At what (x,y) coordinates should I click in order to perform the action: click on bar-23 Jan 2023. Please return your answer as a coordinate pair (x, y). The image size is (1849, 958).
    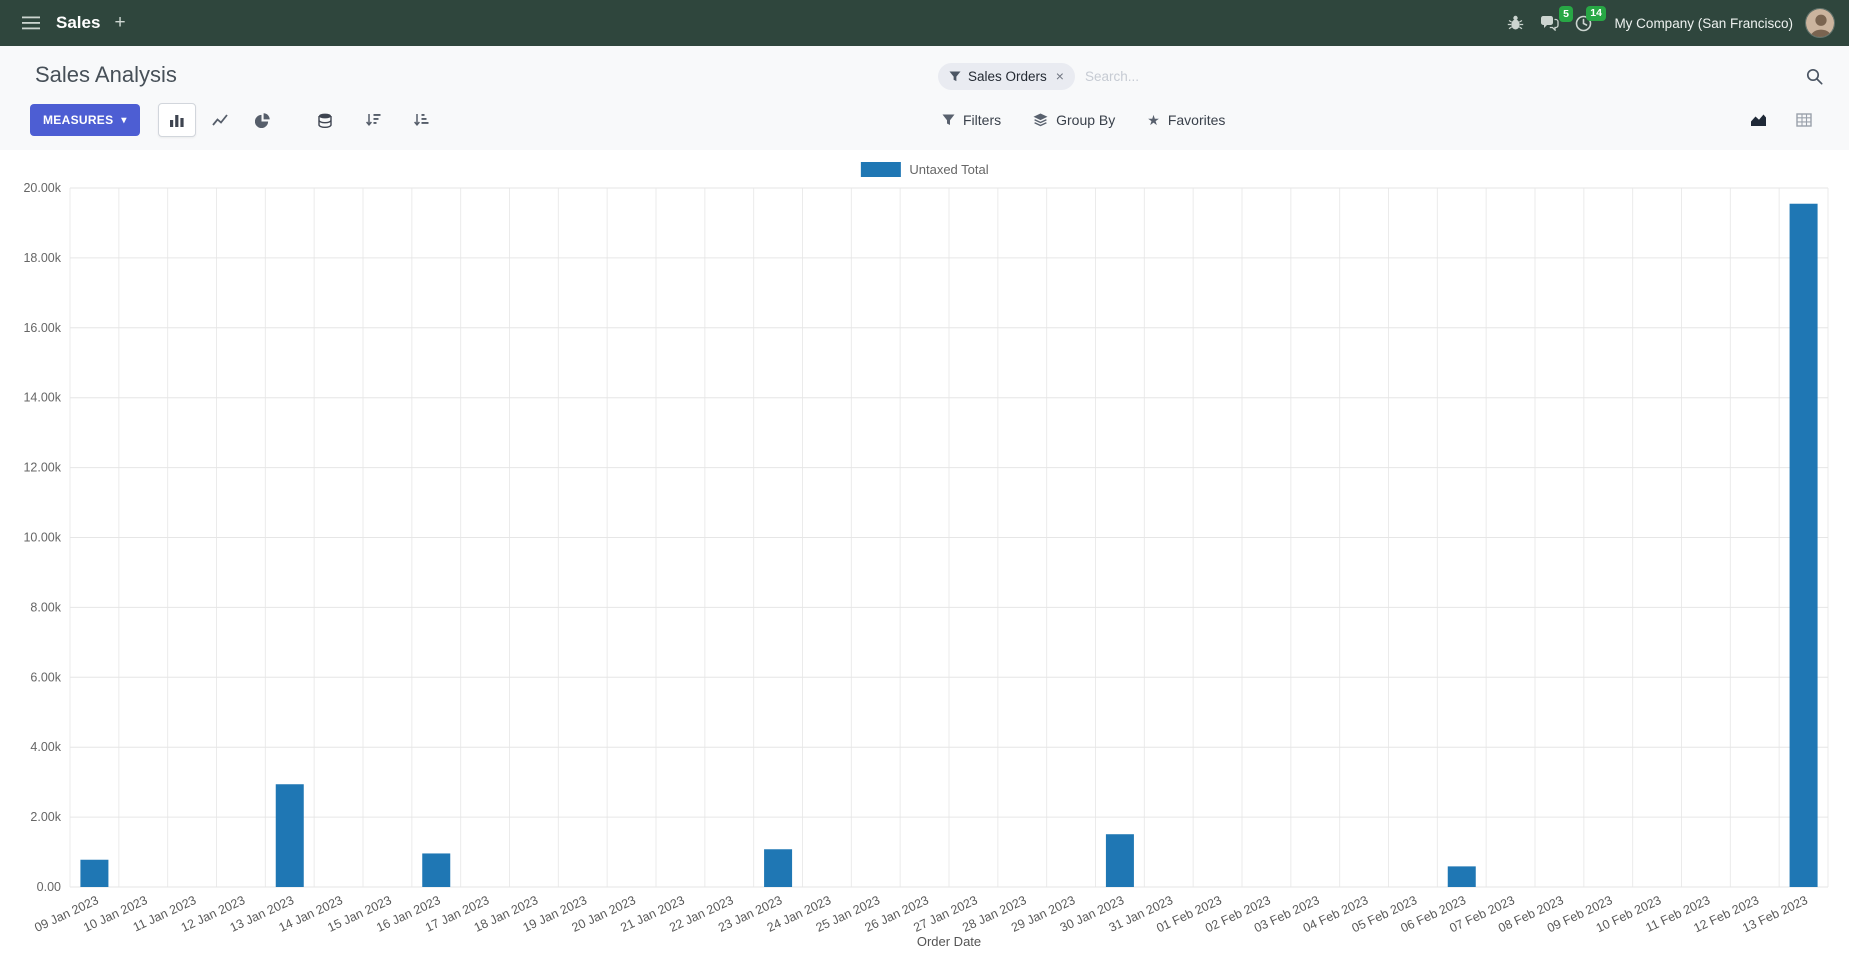
    Looking at the image, I should click on (778, 868).